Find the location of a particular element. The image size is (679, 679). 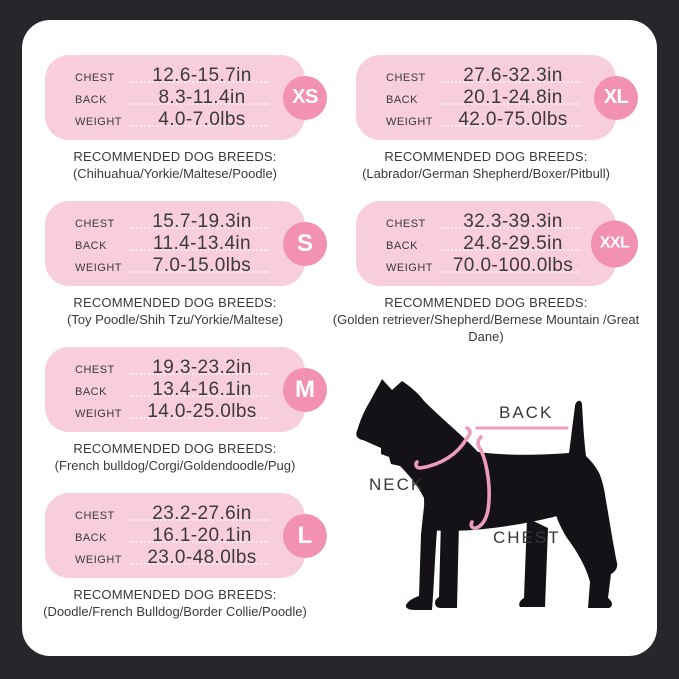

weight-value: 14.0-25.0lbs is located at coordinates (202, 411).